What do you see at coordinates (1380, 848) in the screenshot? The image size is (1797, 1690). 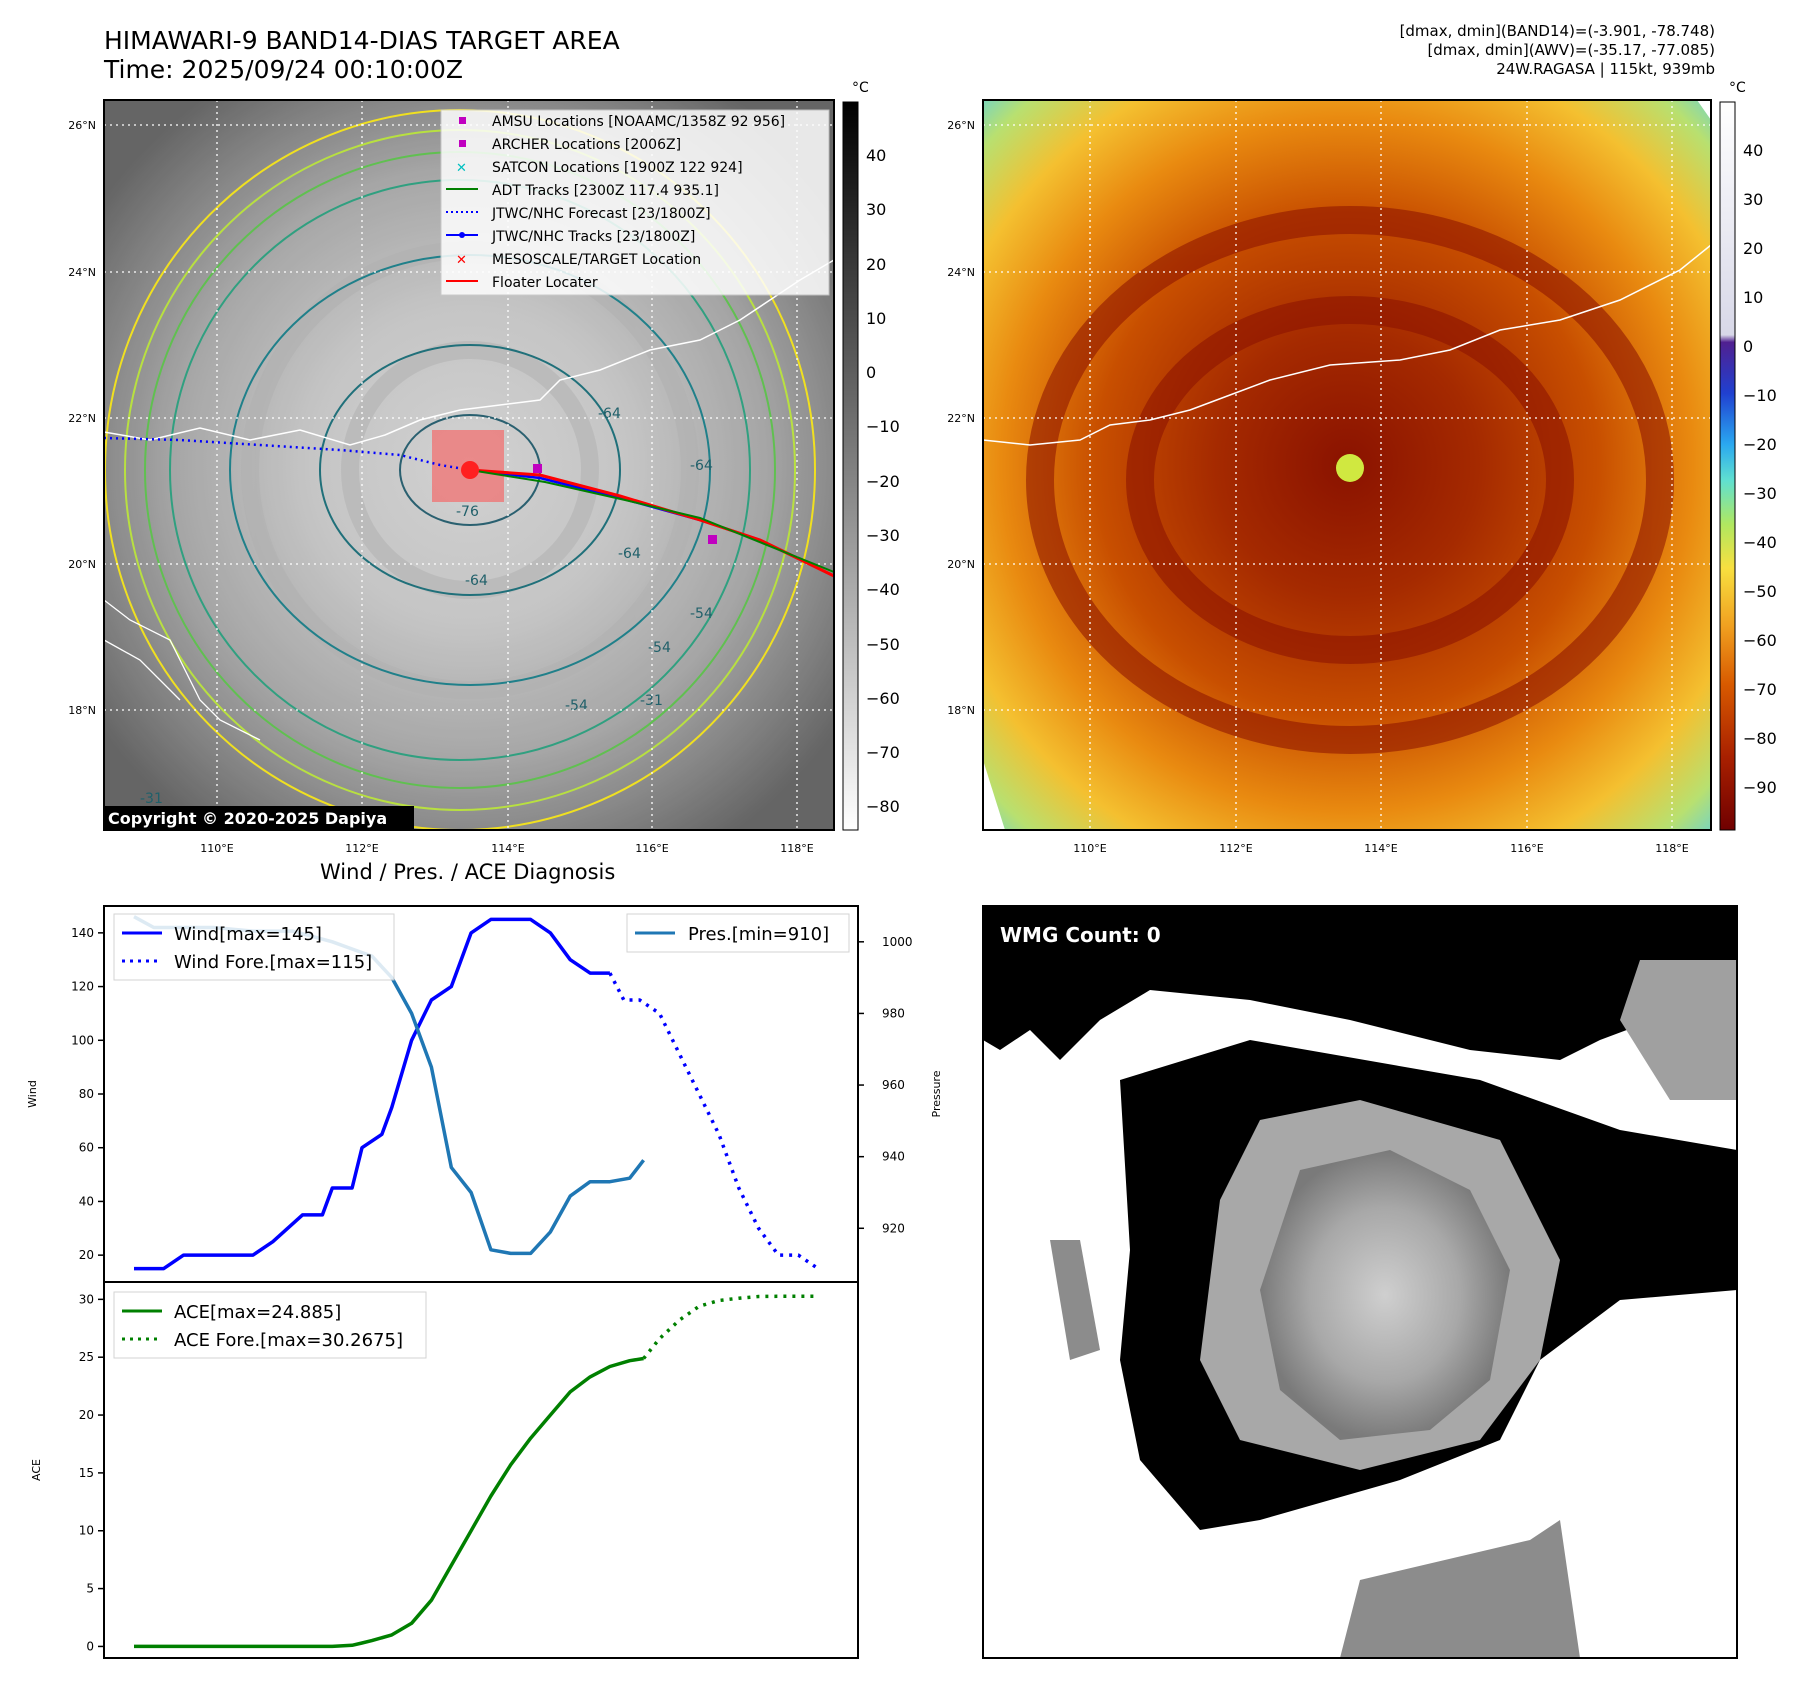 I see `lon-label: 114°E` at bounding box center [1380, 848].